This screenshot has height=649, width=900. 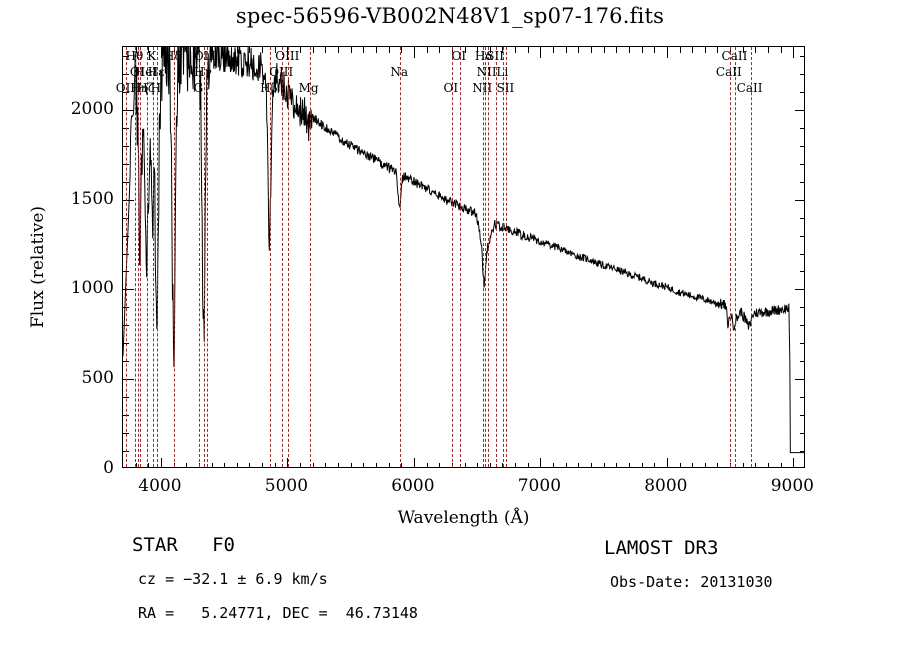 What do you see at coordinates (38, 267) in the screenshot?
I see `y-axis-title: Flux (relative)` at bounding box center [38, 267].